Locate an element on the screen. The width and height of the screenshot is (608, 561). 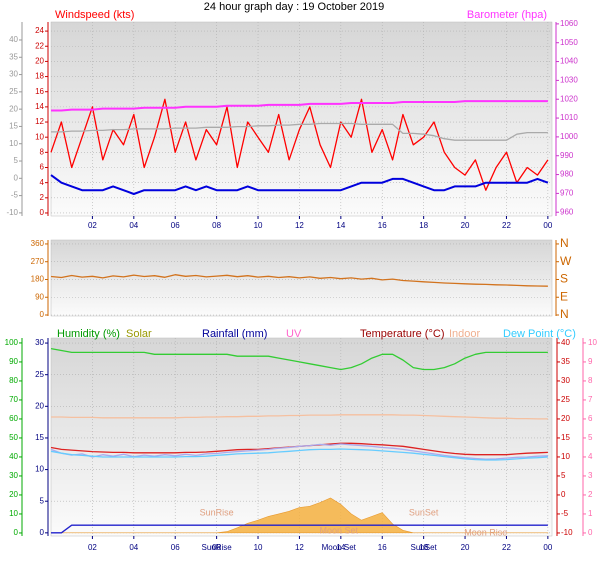
x-tick-label: 00 is located at coordinates (547, 547).